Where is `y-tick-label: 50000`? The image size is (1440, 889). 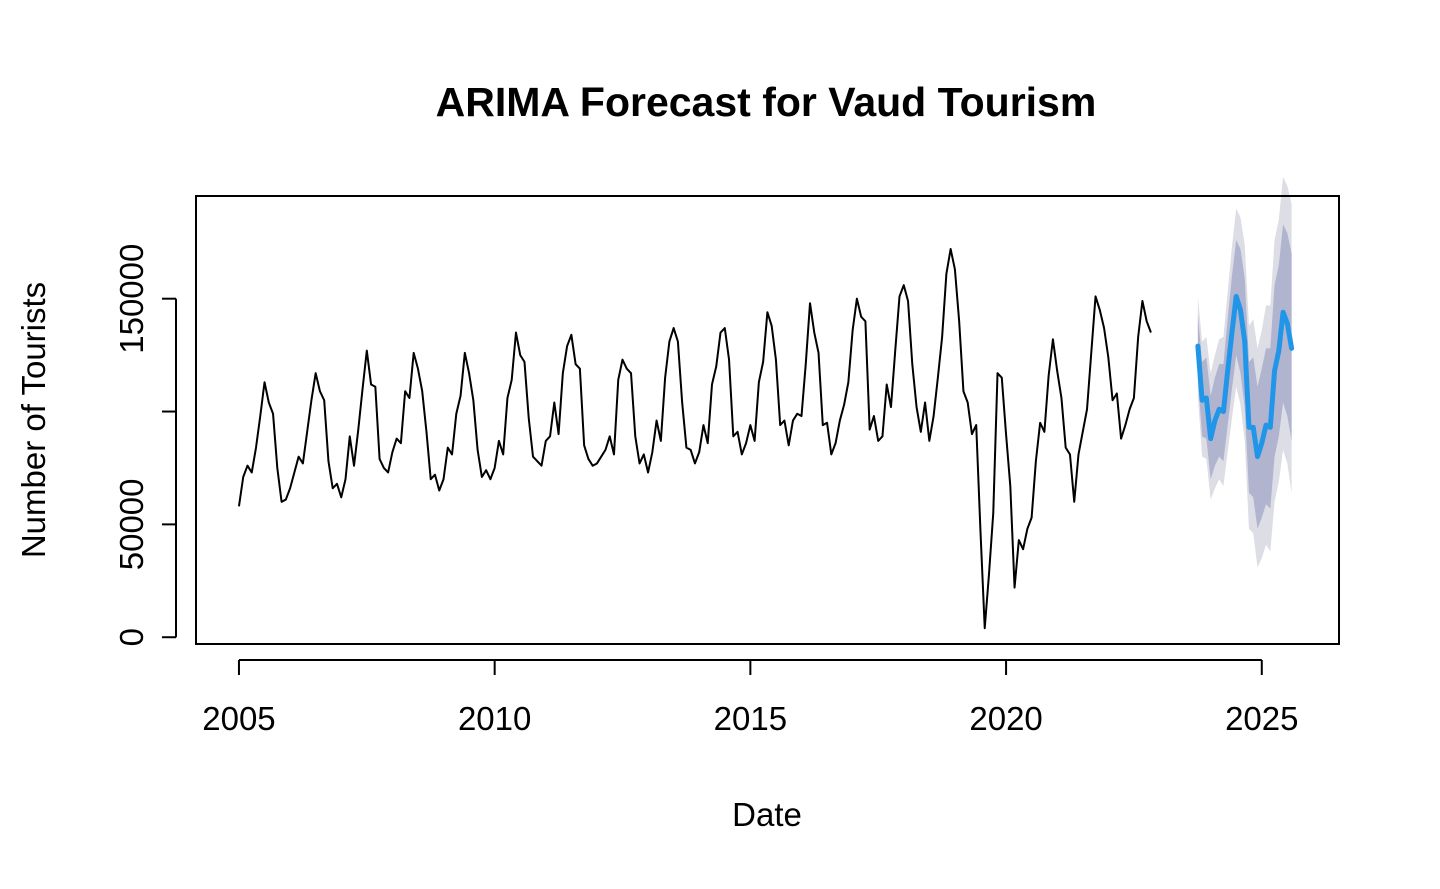 y-tick-label: 50000 is located at coordinates (131, 524).